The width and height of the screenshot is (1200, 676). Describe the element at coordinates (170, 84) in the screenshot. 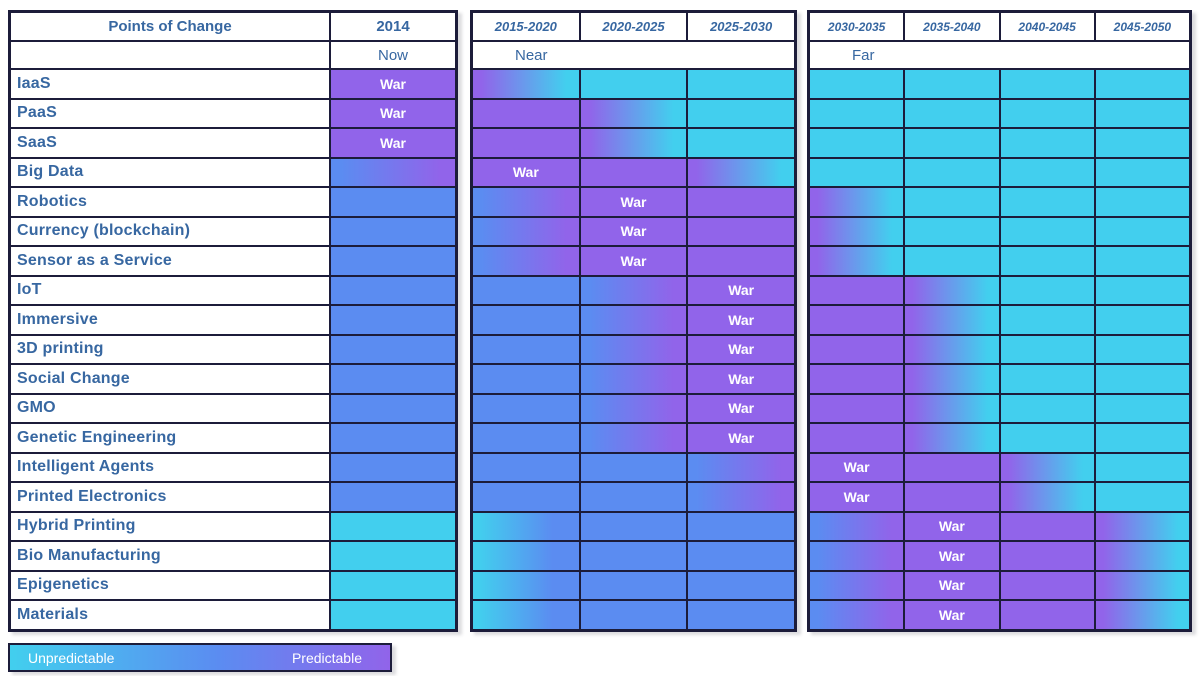

I see `row-label: IaaS` at that location.